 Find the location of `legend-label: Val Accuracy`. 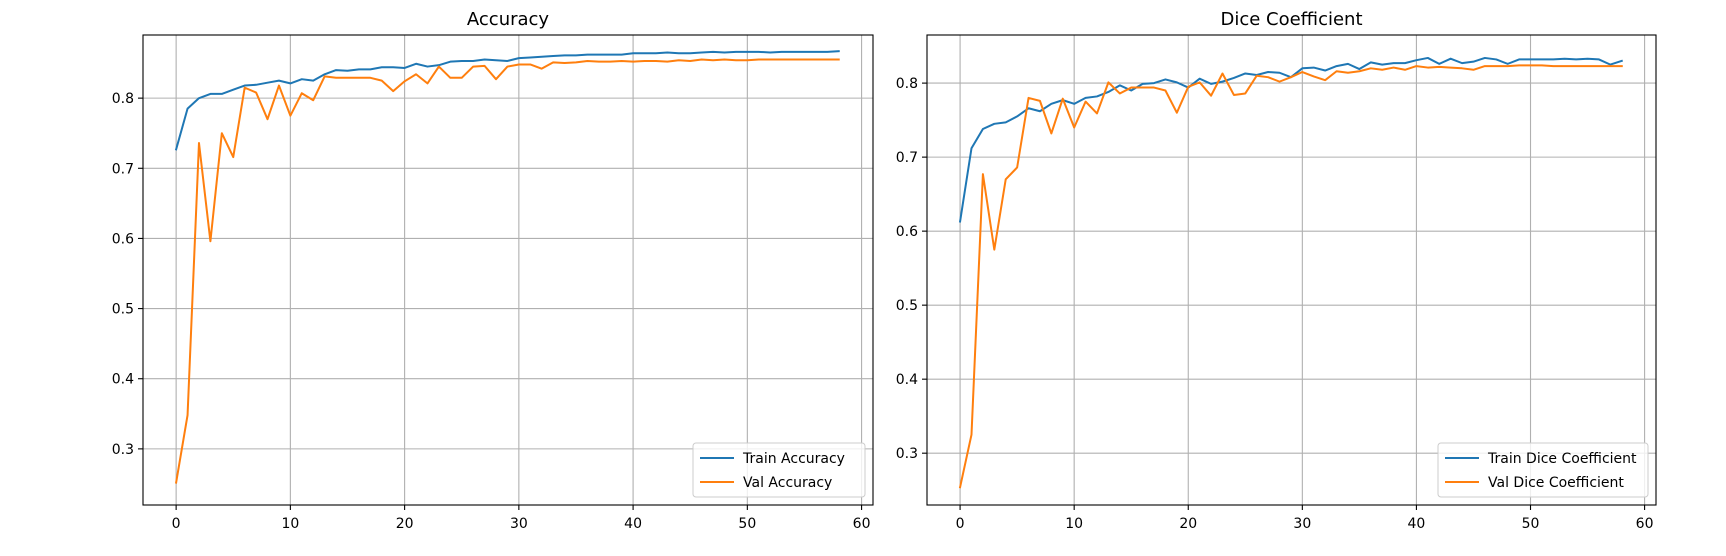

legend-label: Val Accuracy is located at coordinates (787, 483).